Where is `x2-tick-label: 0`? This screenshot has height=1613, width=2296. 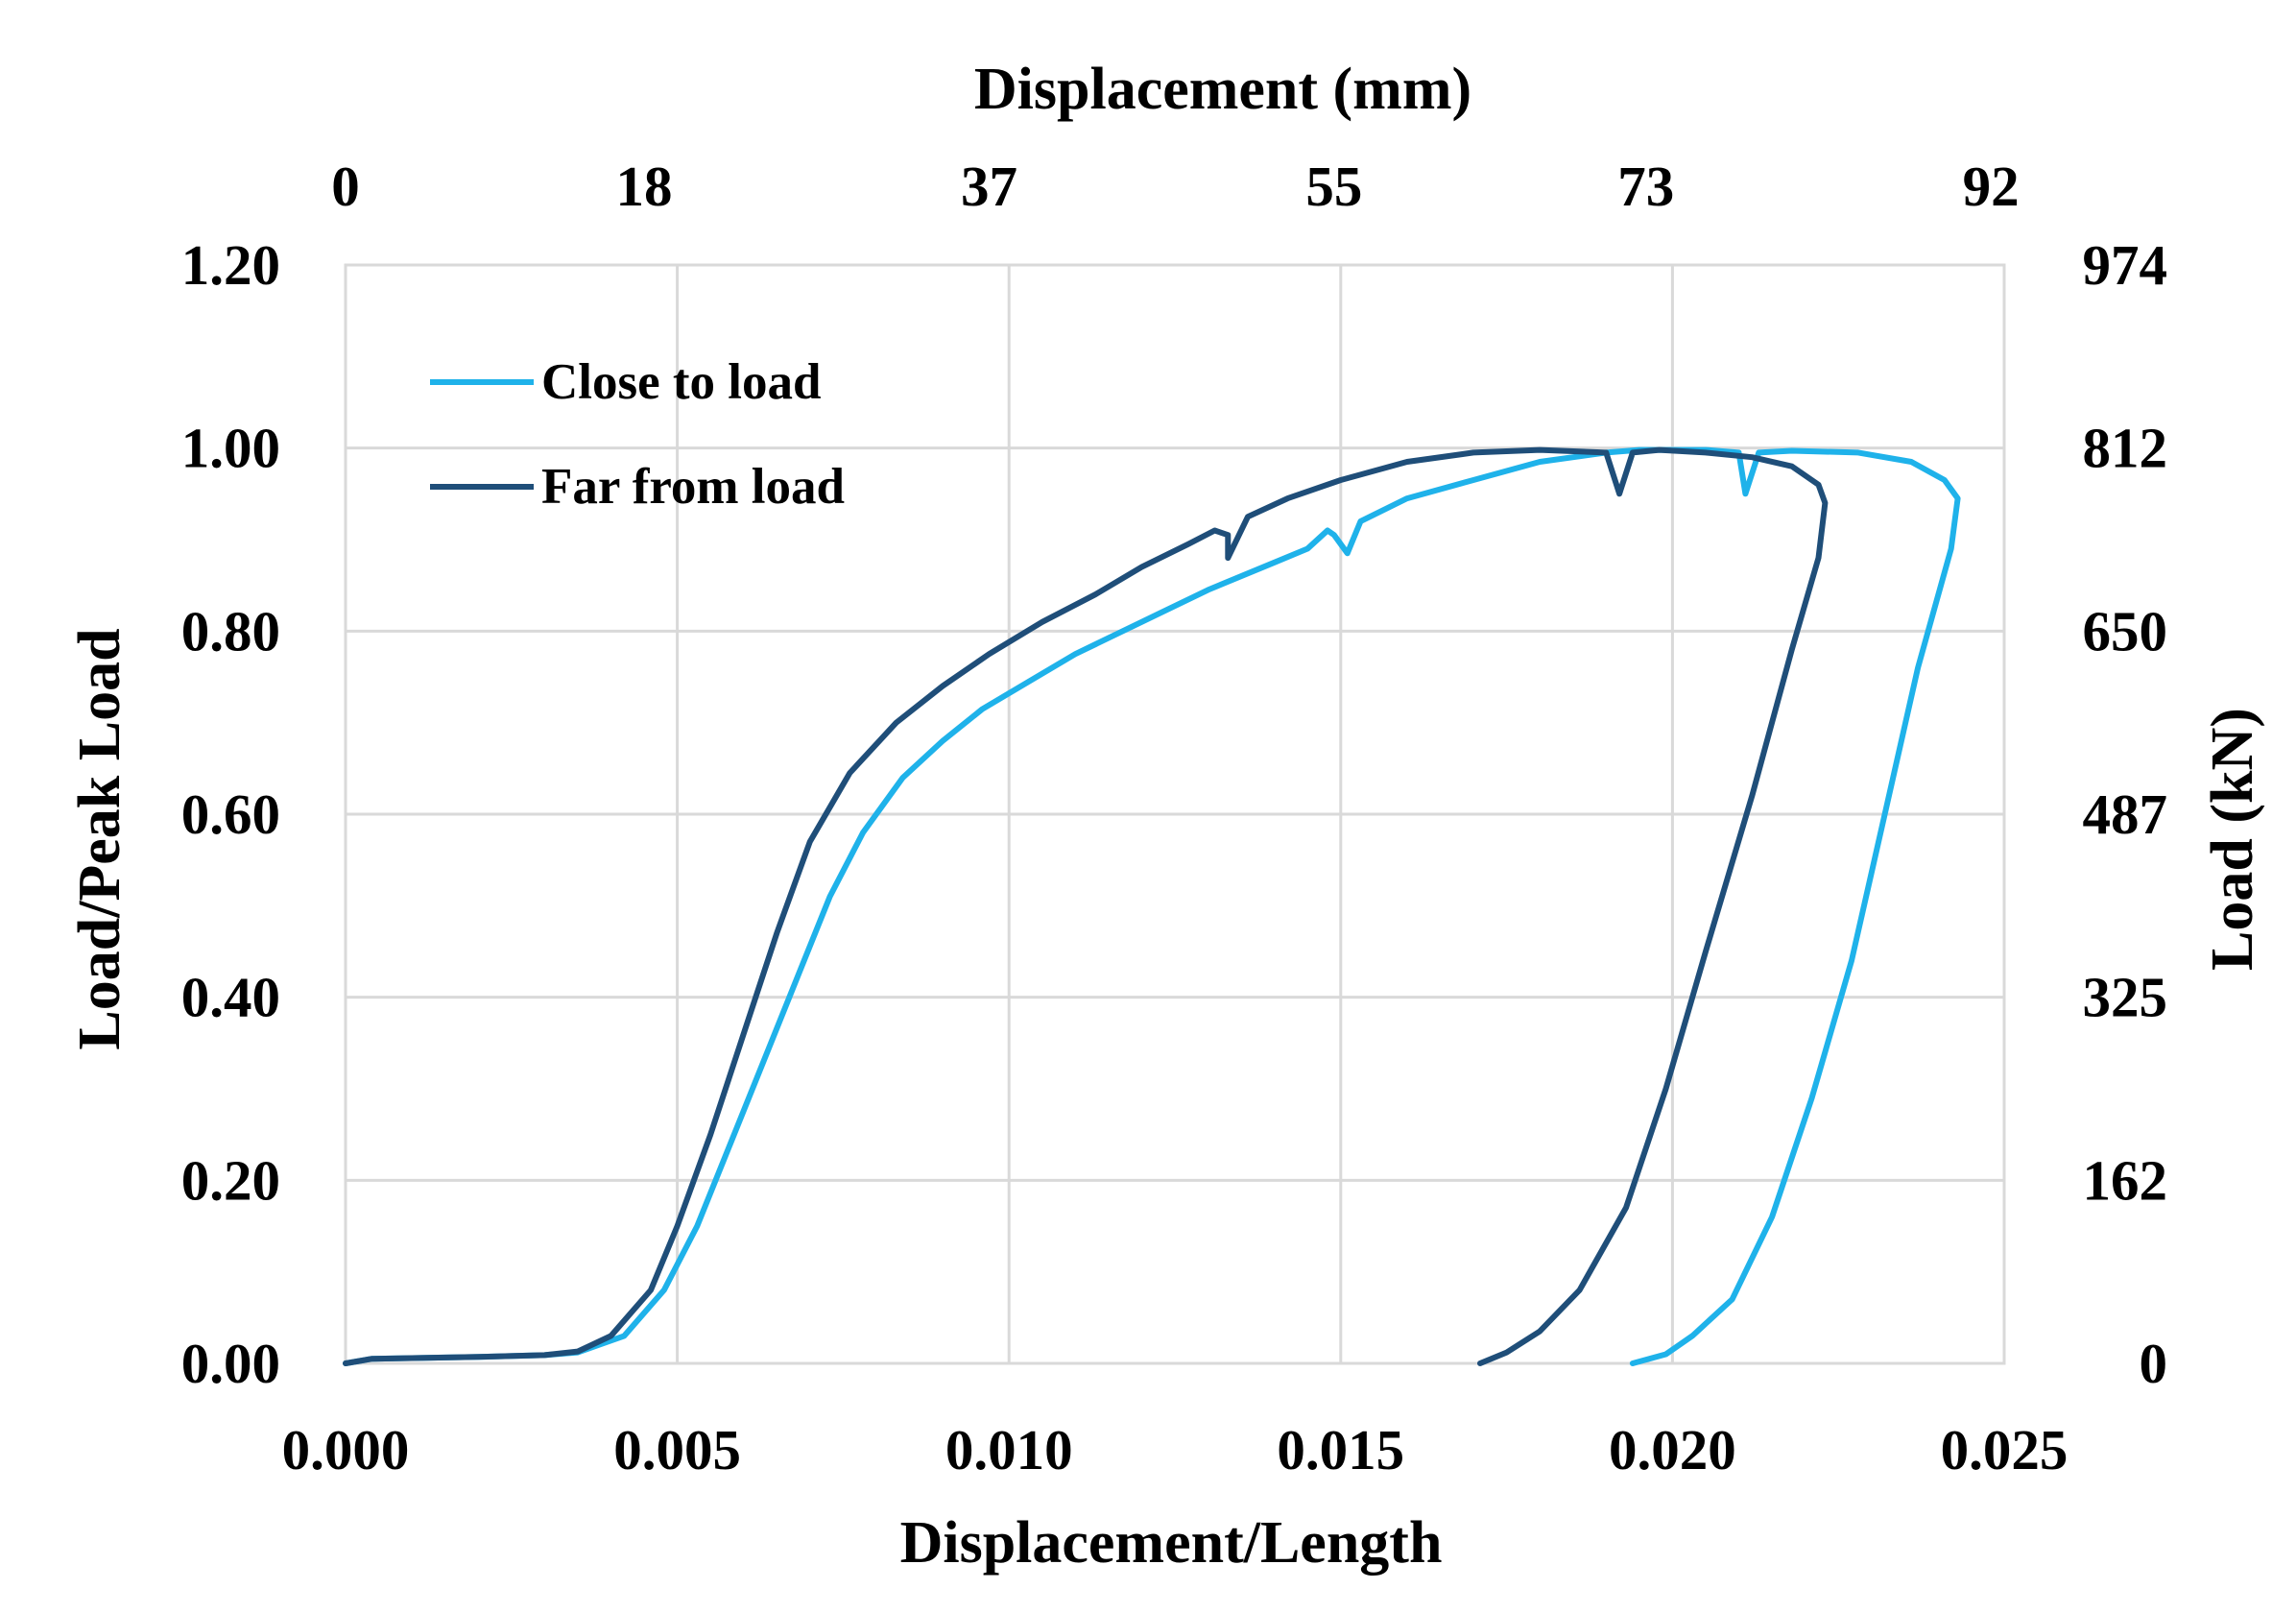
x2-tick-label: 0 is located at coordinates (346, 186).